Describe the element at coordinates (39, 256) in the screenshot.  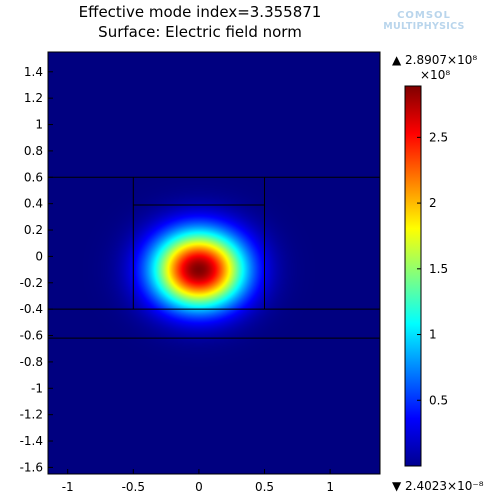
I see `y-tick-label: 0` at that location.